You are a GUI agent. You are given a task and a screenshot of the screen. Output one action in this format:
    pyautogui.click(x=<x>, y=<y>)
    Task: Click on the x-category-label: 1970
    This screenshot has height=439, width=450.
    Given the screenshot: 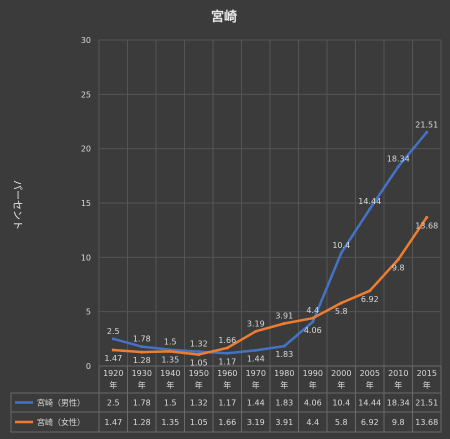 What is the action you would take?
    pyautogui.click(x=256, y=373)
    